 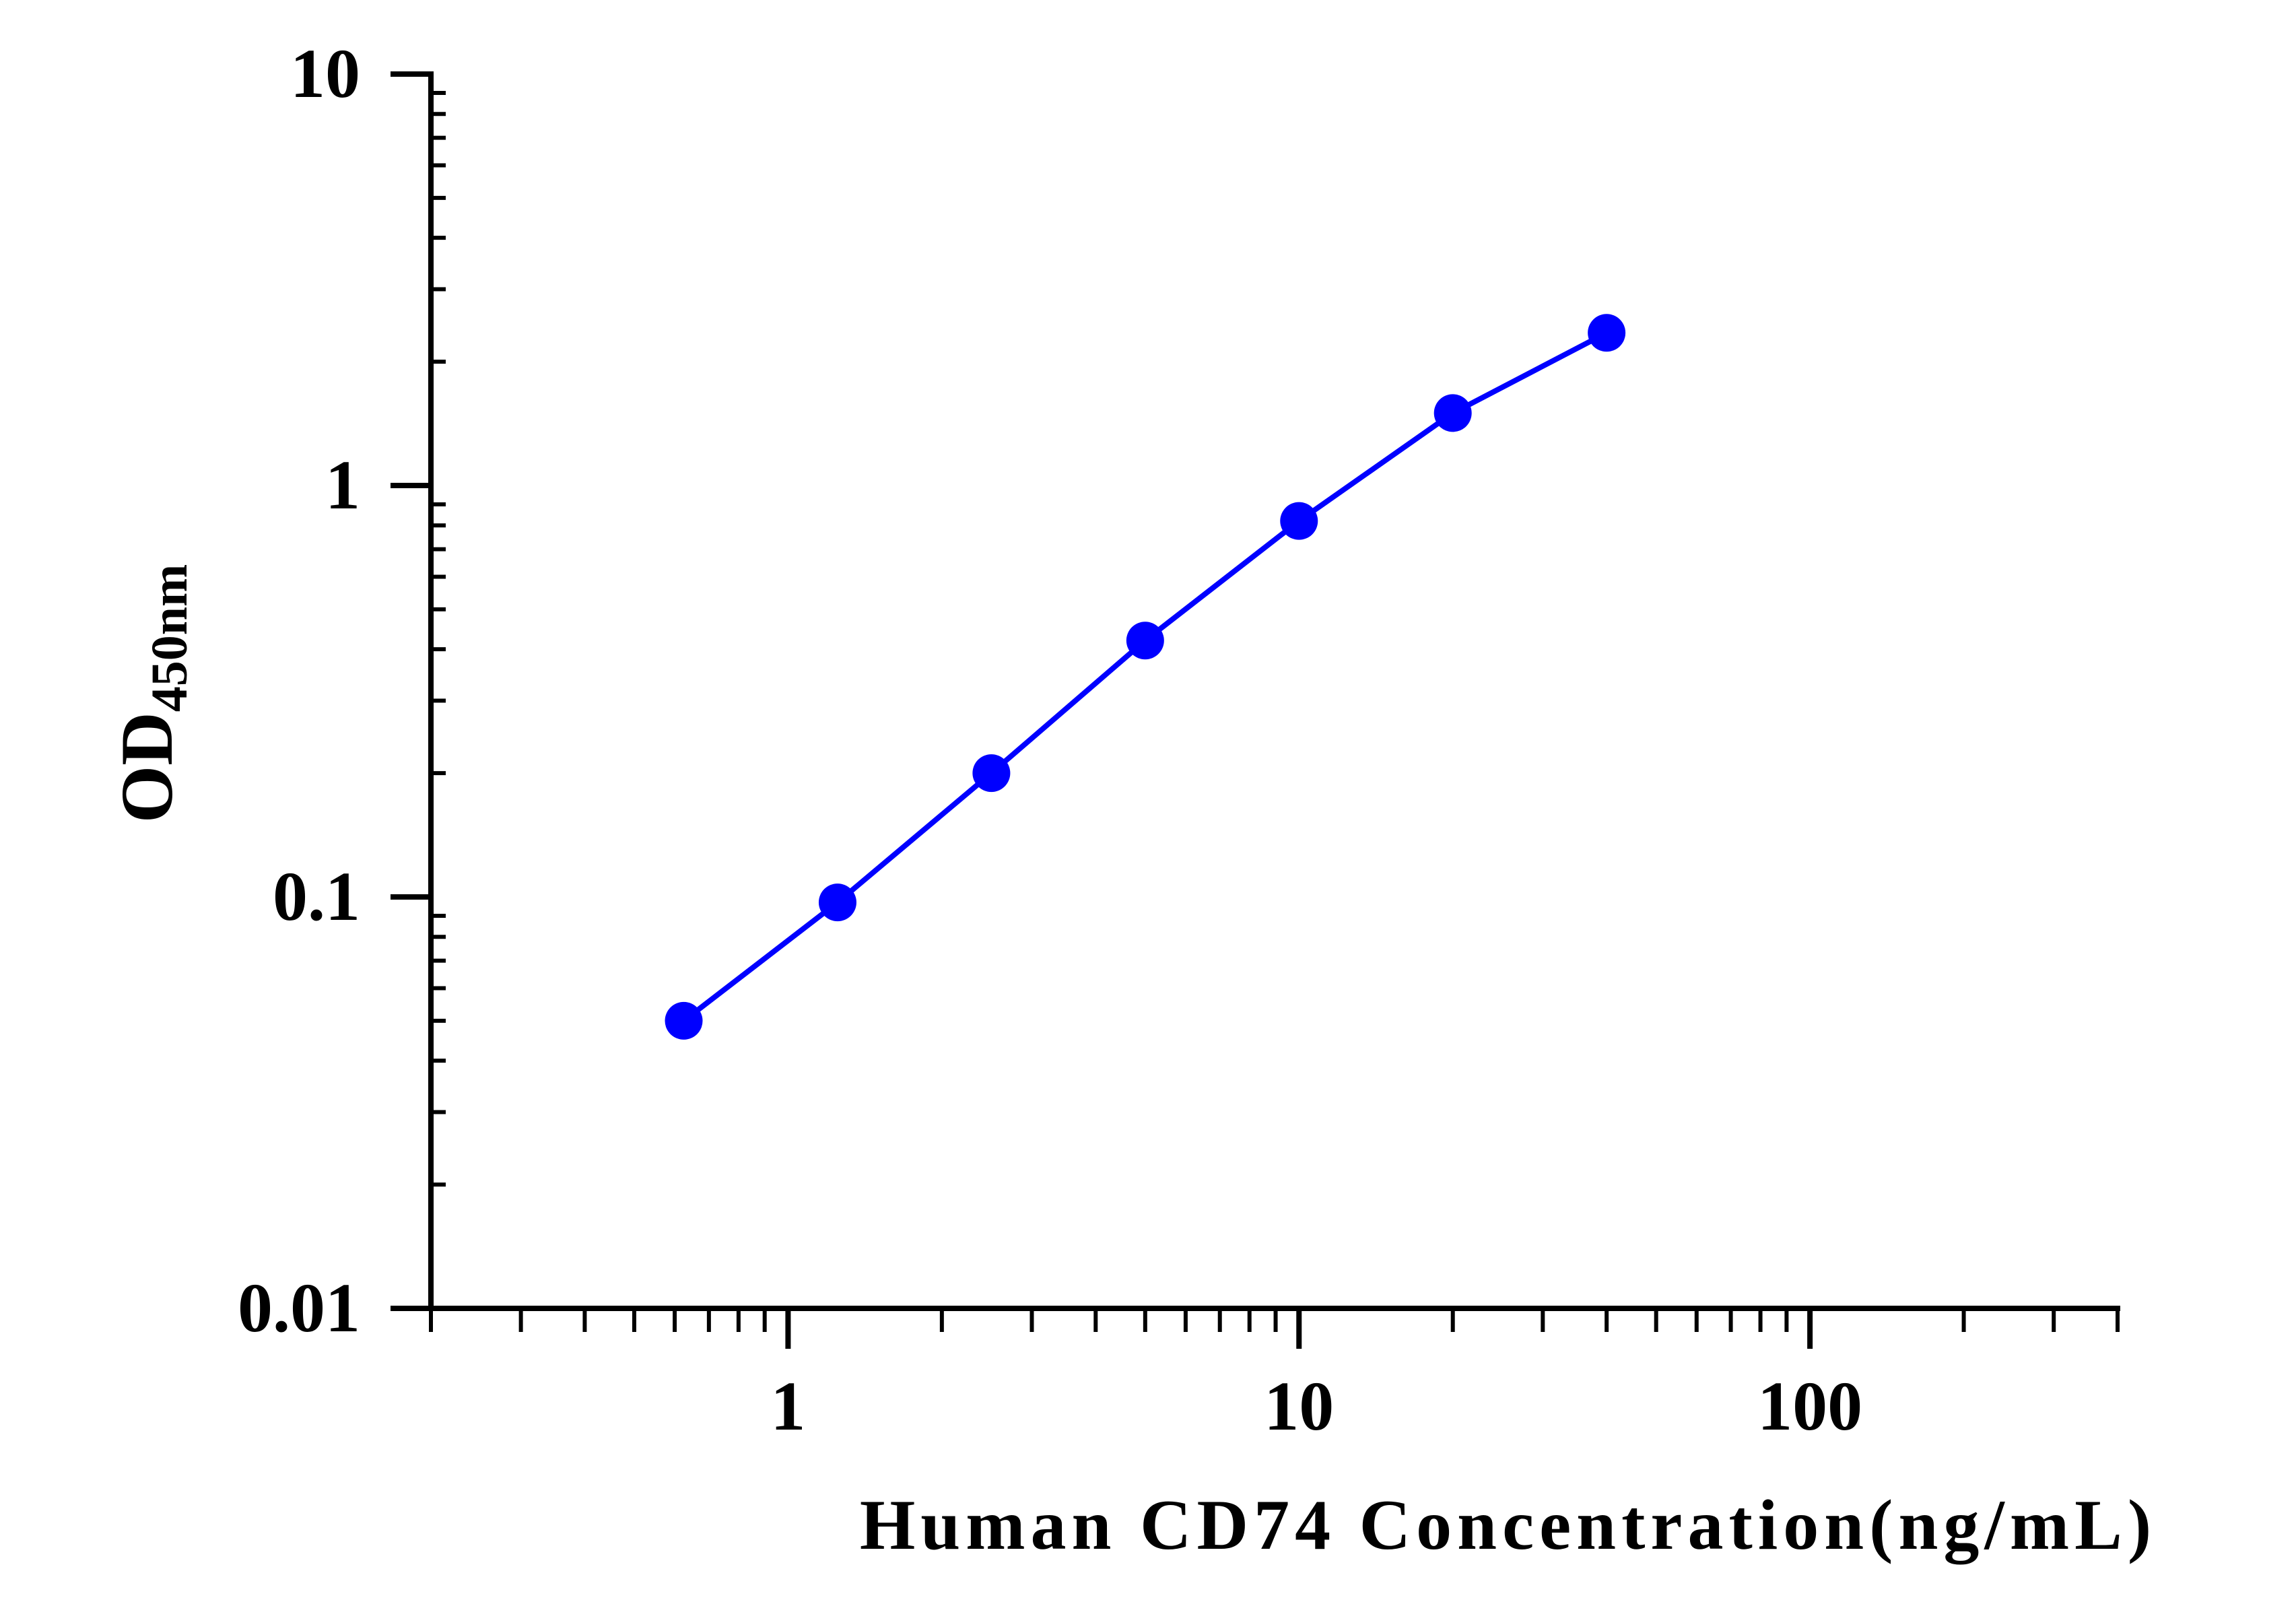 What do you see at coordinates (1508, 1525) in the screenshot?
I see `x-axis-title: Human CD74 Concentration(ng/mL)` at bounding box center [1508, 1525].